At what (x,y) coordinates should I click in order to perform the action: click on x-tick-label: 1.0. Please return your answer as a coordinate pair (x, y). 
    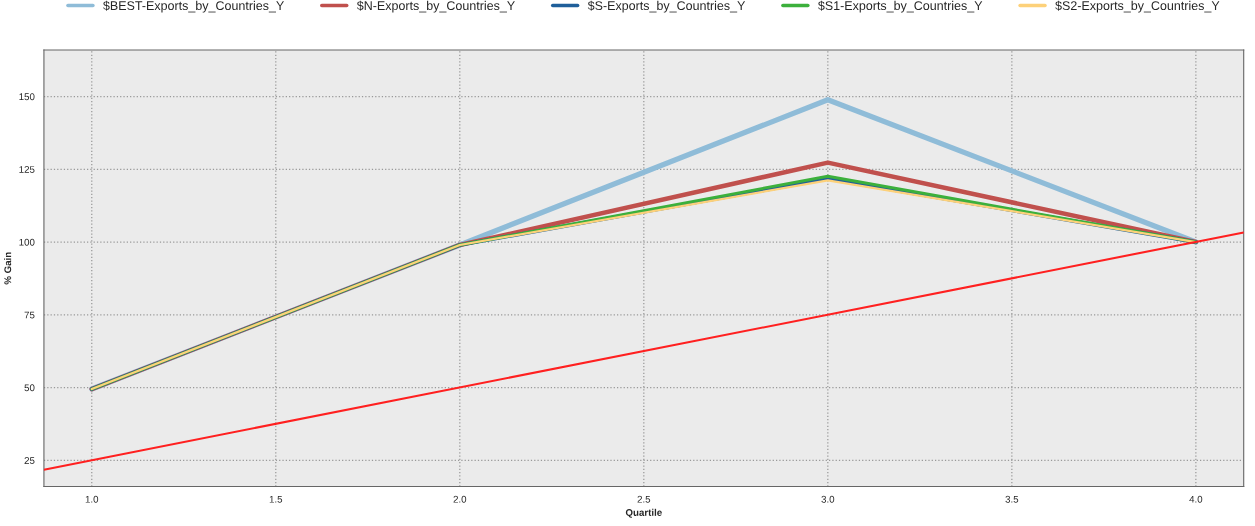
    Looking at the image, I should click on (92, 499).